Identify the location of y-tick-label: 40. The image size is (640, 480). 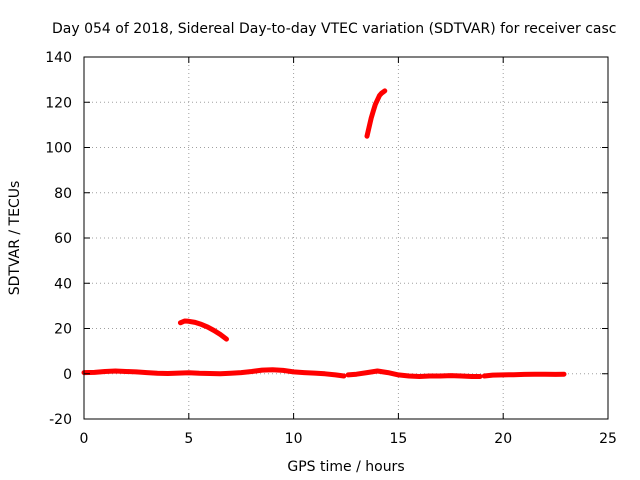
(63, 284).